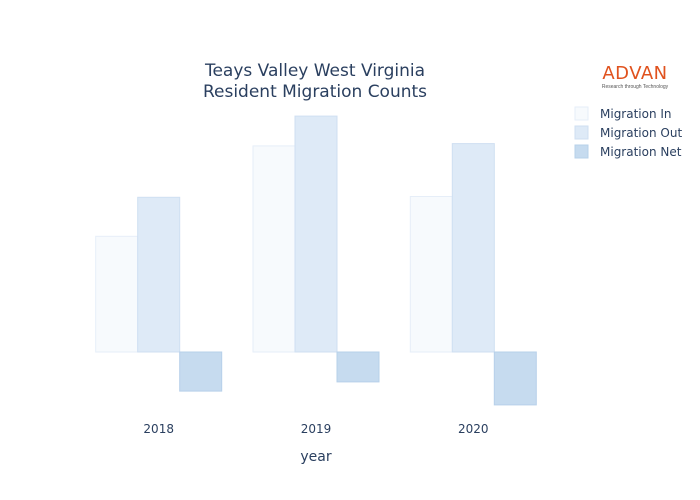 This screenshot has height=500, width=700. What do you see at coordinates (473, 429) in the screenshot?
I see `x-tick-label-2020: 2020` at bounding box center [473, 429].